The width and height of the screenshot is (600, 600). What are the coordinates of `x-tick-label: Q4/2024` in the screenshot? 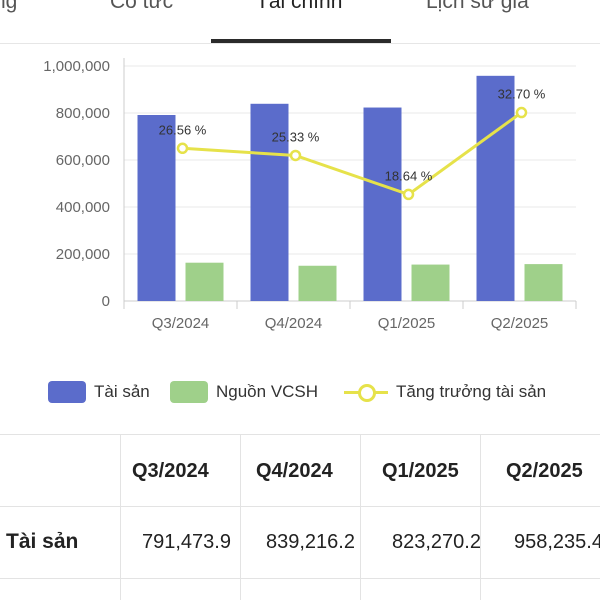 It's located at (294, 323).